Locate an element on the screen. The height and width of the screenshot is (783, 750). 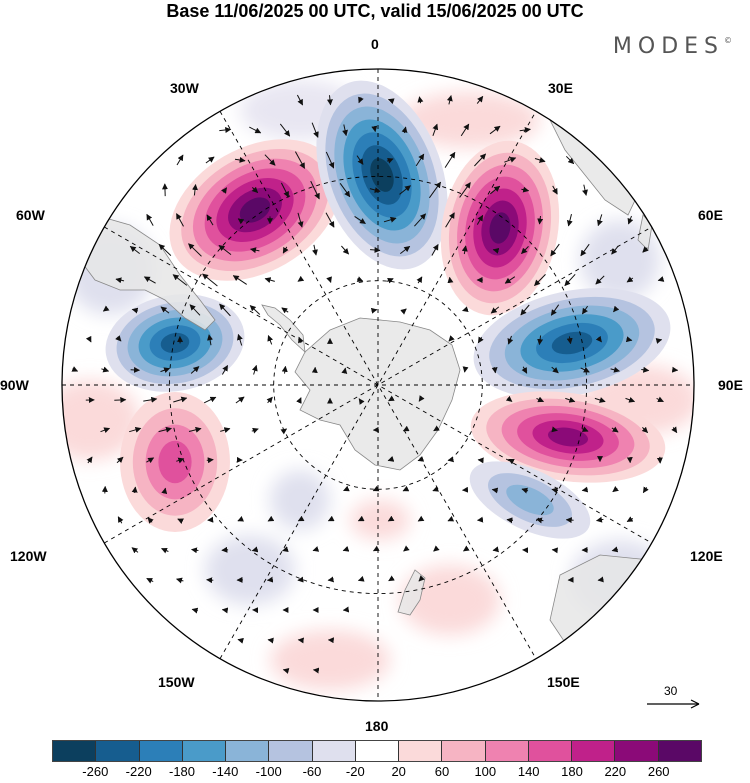
colorbar-tick-label: 20 is located at coordinates (398, 771).